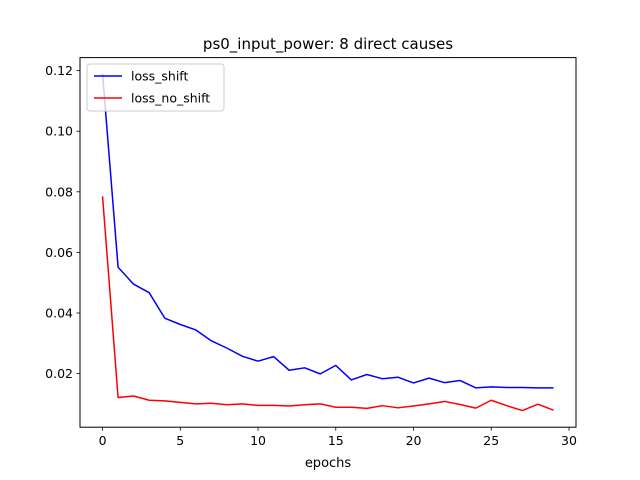 Image resolution: width=640 pixels, height=480 pixels. I want to click on legend-label-loss-shift: loss_shift, so click(159, 76).